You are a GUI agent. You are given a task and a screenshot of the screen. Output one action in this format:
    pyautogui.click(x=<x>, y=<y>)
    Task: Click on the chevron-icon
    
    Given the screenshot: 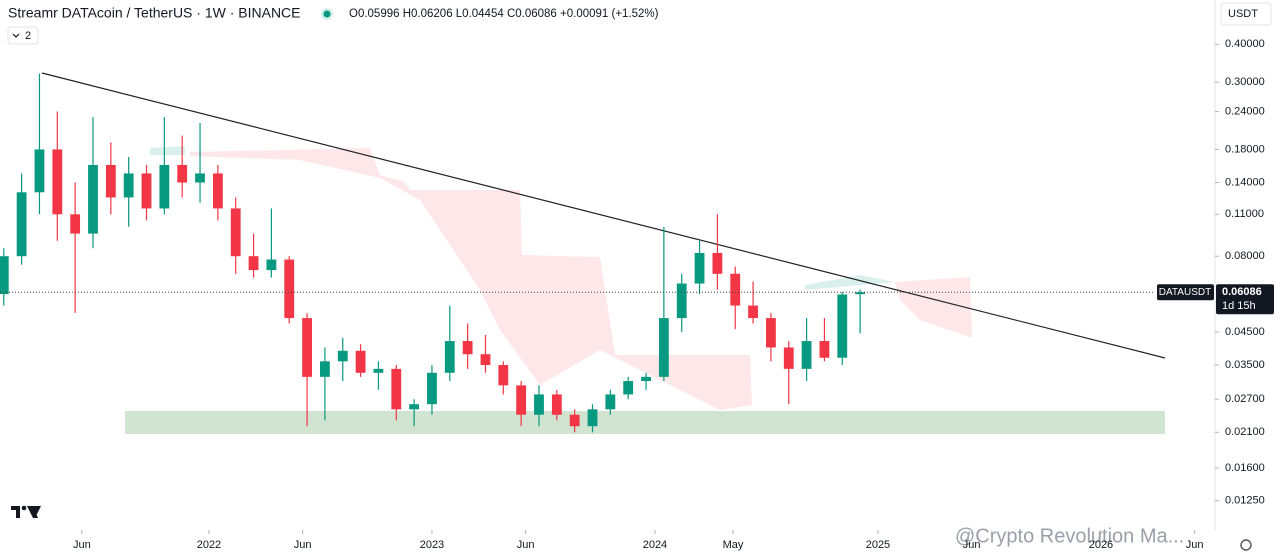 What is the action you would take?
    pyautogui.click(x=16, y=35)
    